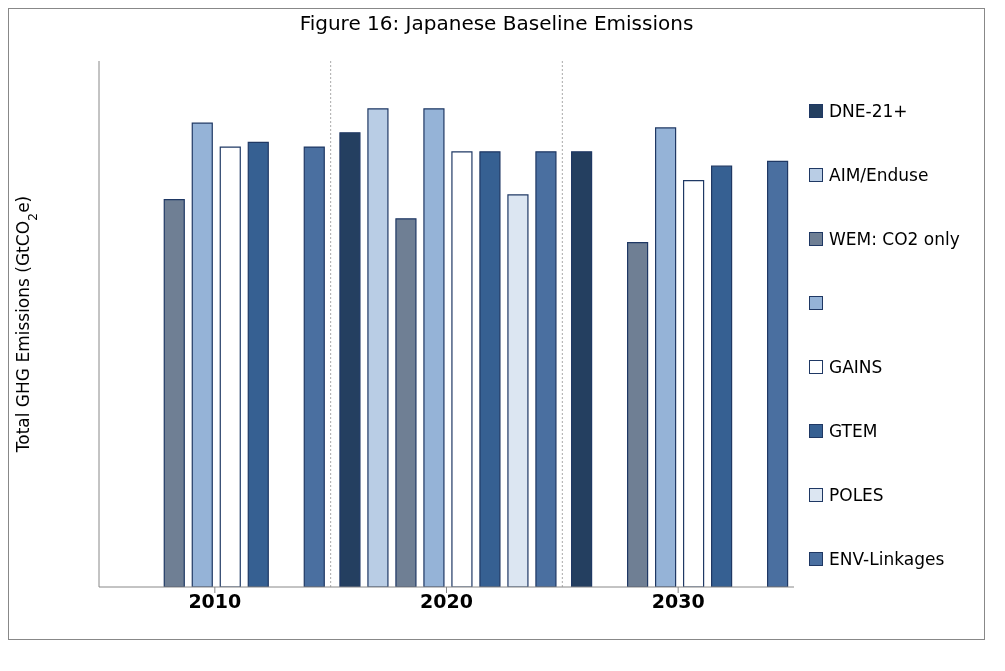 The image size is (1005, 671). I want to click on legend-label: DNE-21+, so click(868, 111).